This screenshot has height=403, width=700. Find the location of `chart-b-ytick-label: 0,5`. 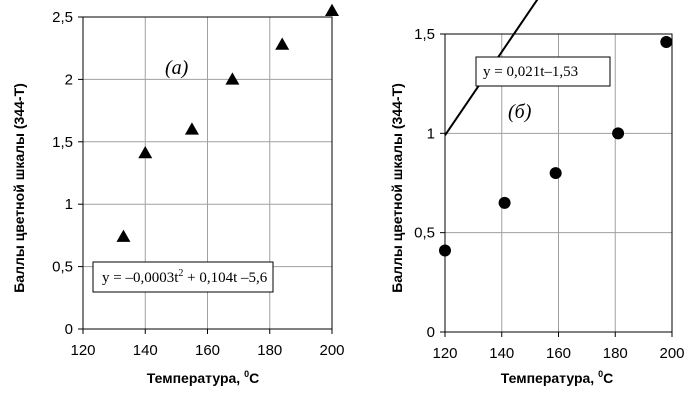

chart-b-ytick-label: 0,5 is located at coordinates (424, 233).